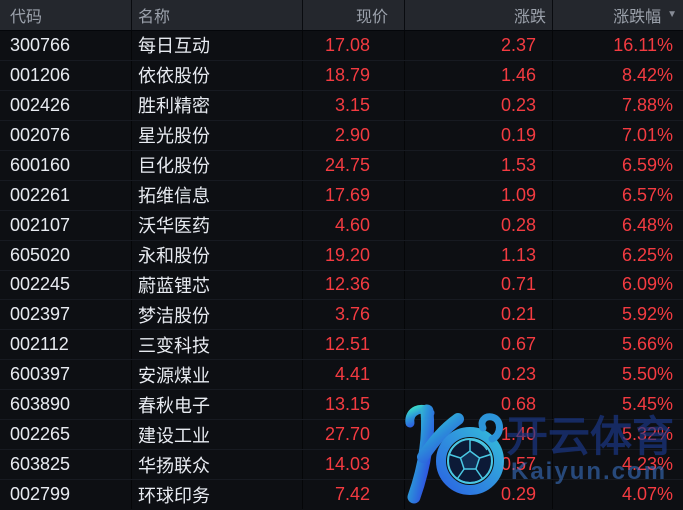 This screenshot has height=510, width=683. I want to click on stock-row: 002245 蔚蓝锂芯 12.36 0.71 6.09%, so click(341, 285).